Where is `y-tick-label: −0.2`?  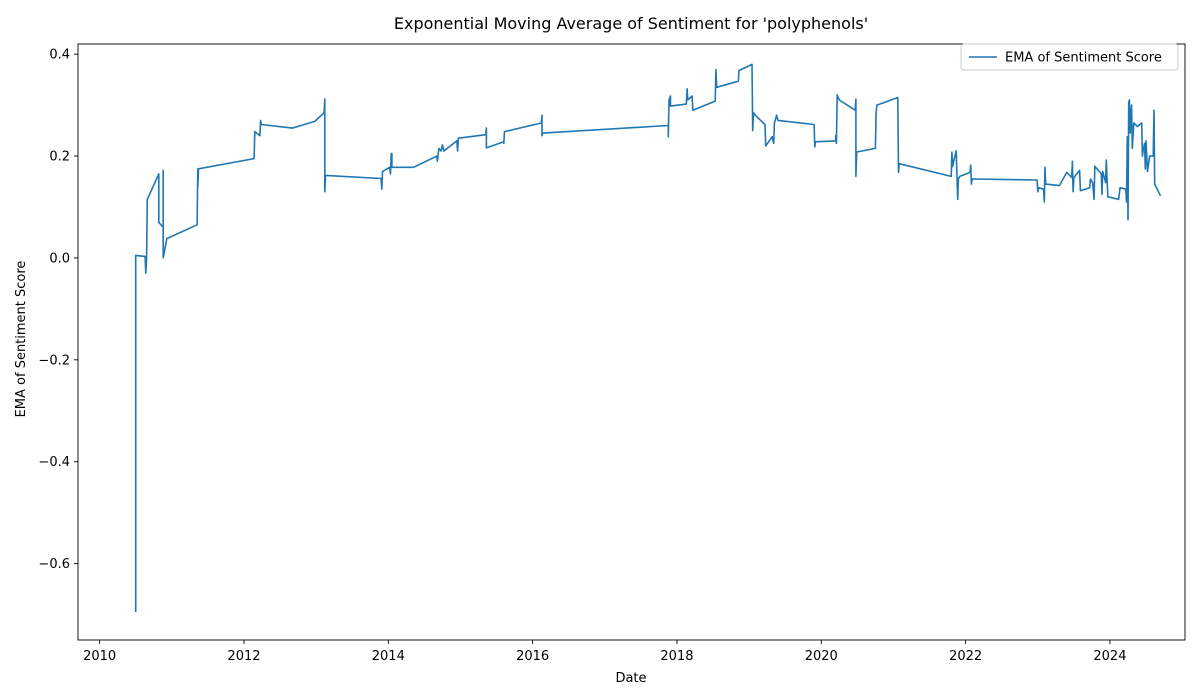 y-tick-label: −0.2 is located at coordinates (54, 360).